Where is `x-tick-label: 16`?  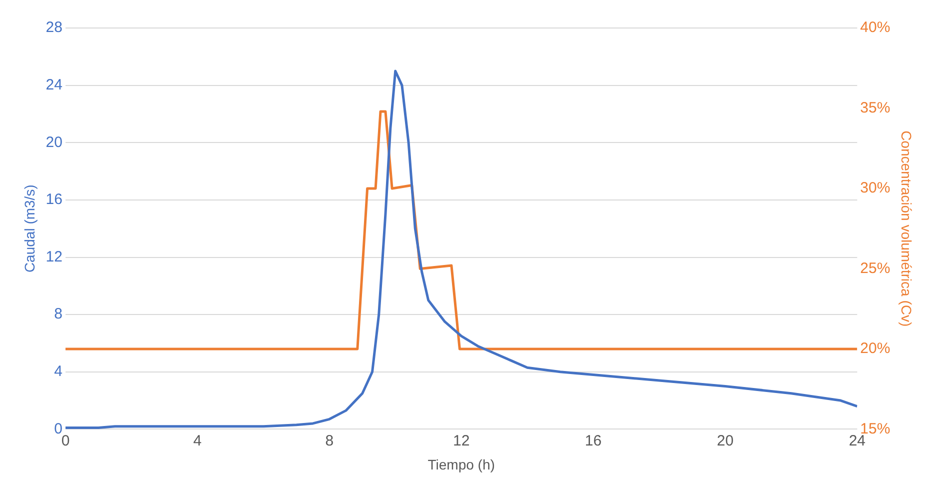
x-tick-label: 16 is located at coordinates (593, 441).